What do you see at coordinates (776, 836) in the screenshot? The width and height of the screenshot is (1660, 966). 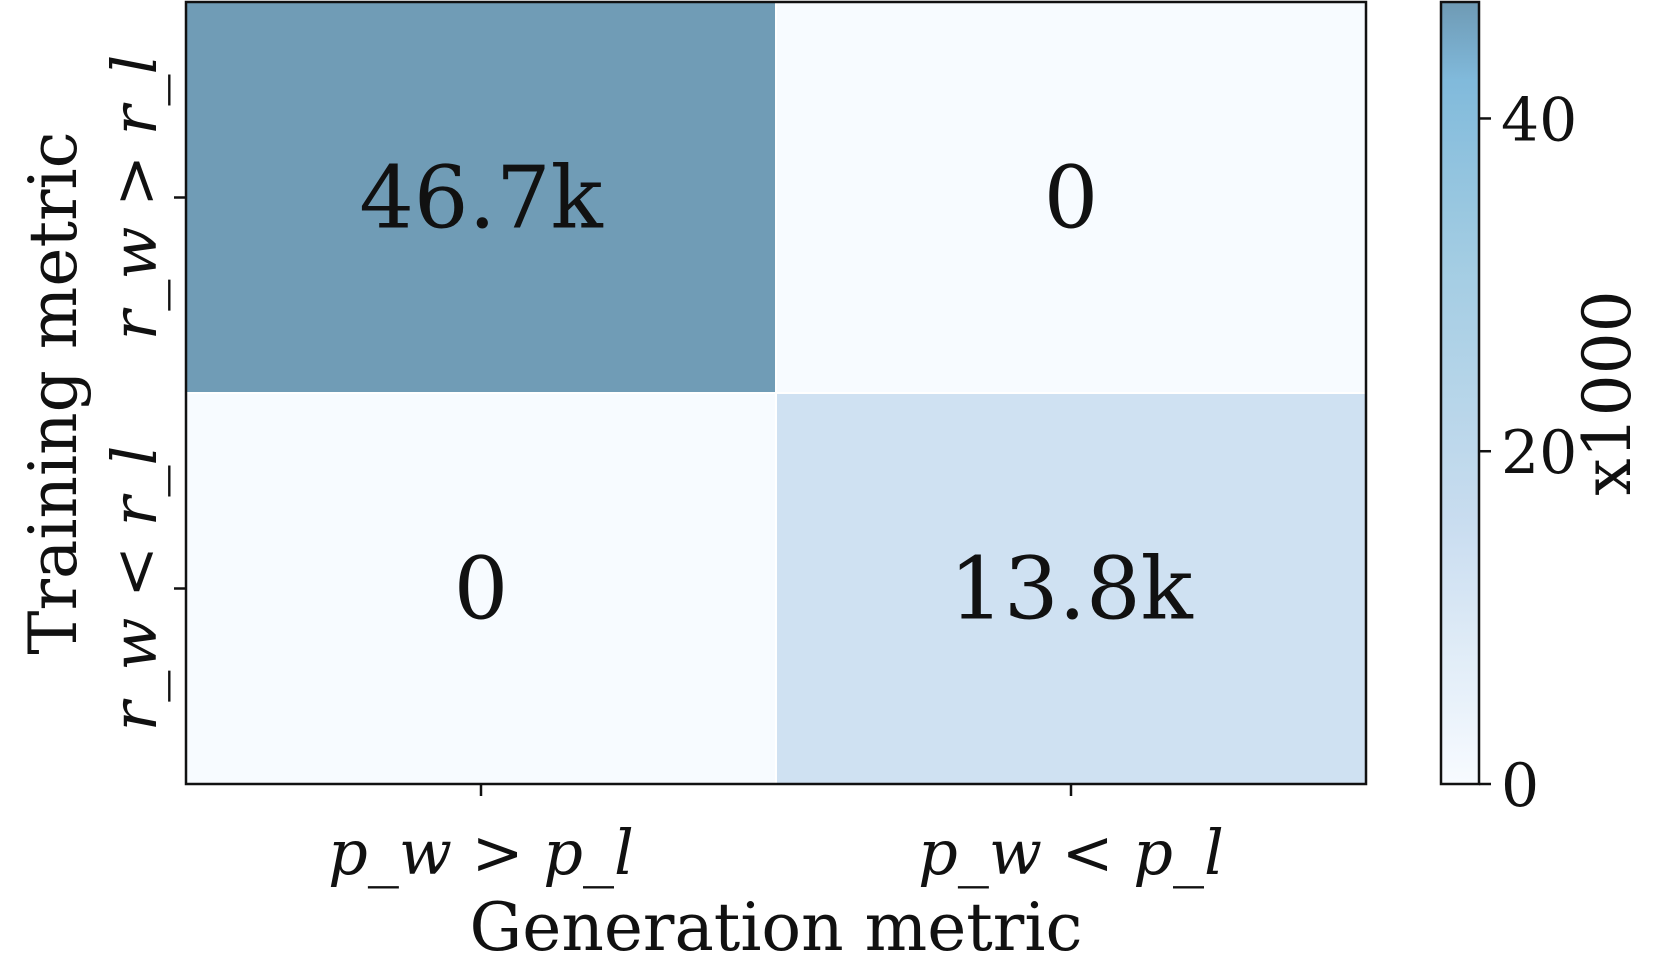 I see `x-axis: p_w > p_l p_w < p_l` at bounding box center [776, 836].